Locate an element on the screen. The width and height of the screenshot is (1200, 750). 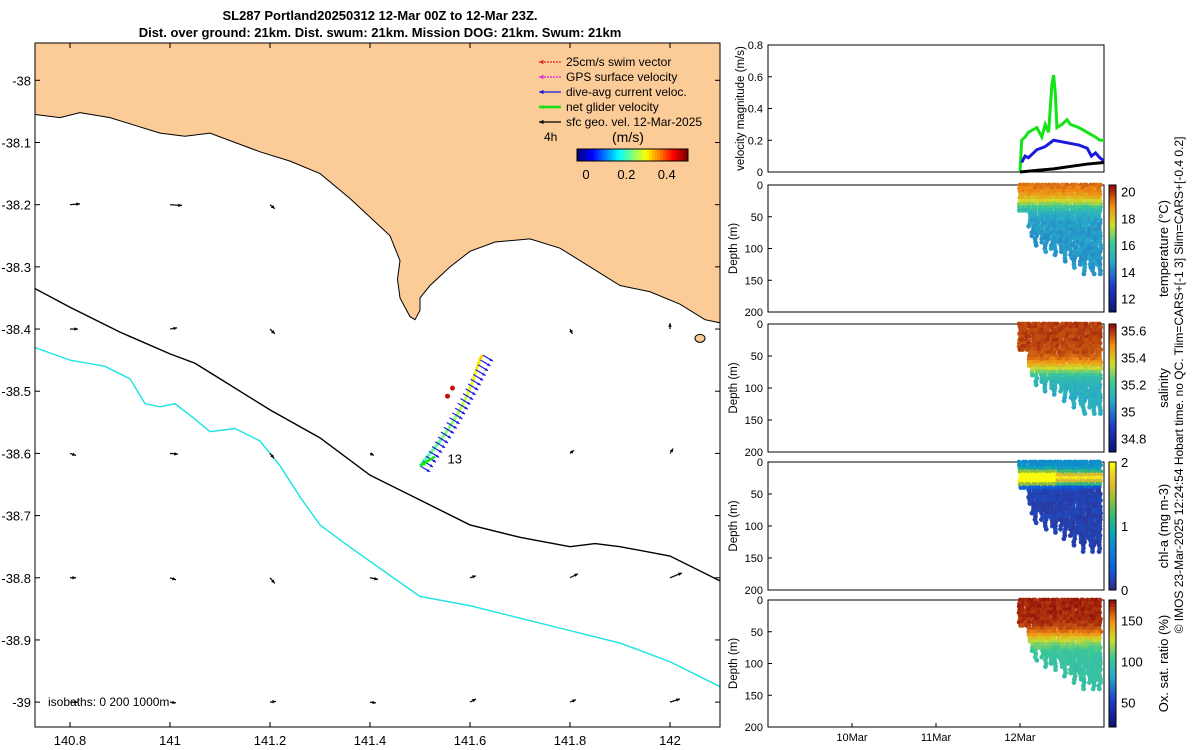
colorbar-tick-label: 18 is located at coordinates (1128, 218).